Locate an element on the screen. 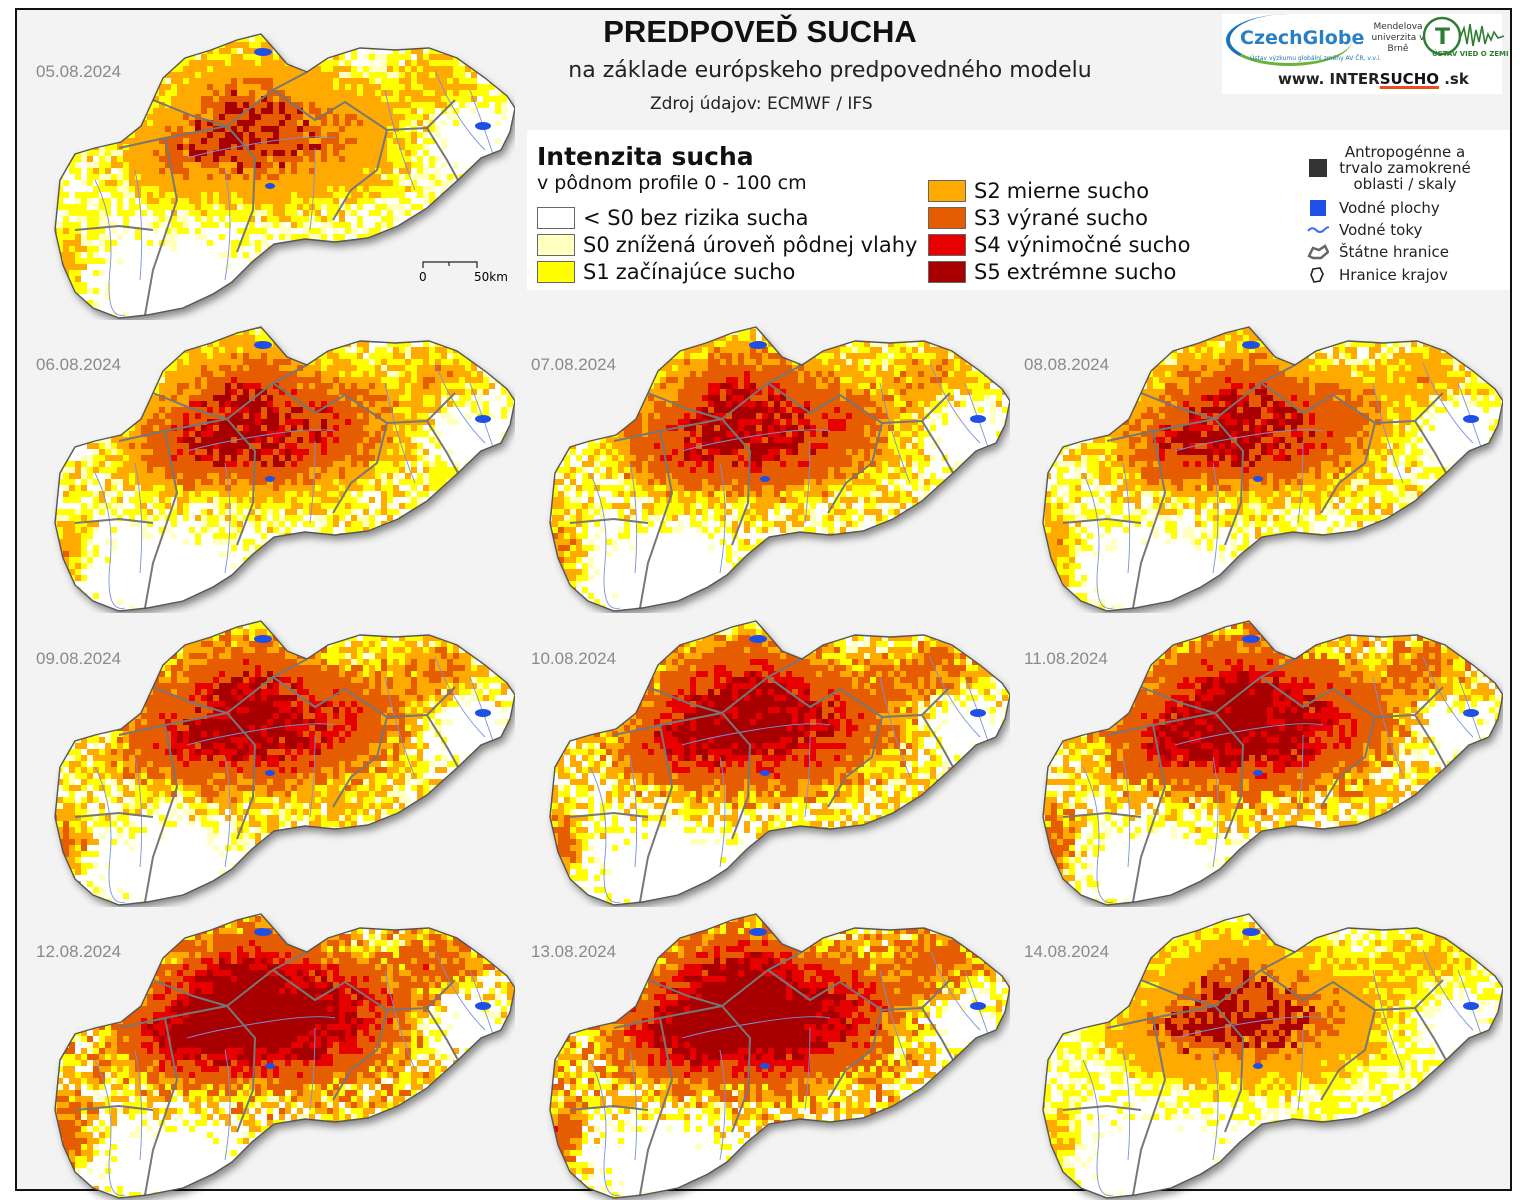  data-source: Zdroj údajov: ECMWF / IFS is located at coordinates (761, 104).